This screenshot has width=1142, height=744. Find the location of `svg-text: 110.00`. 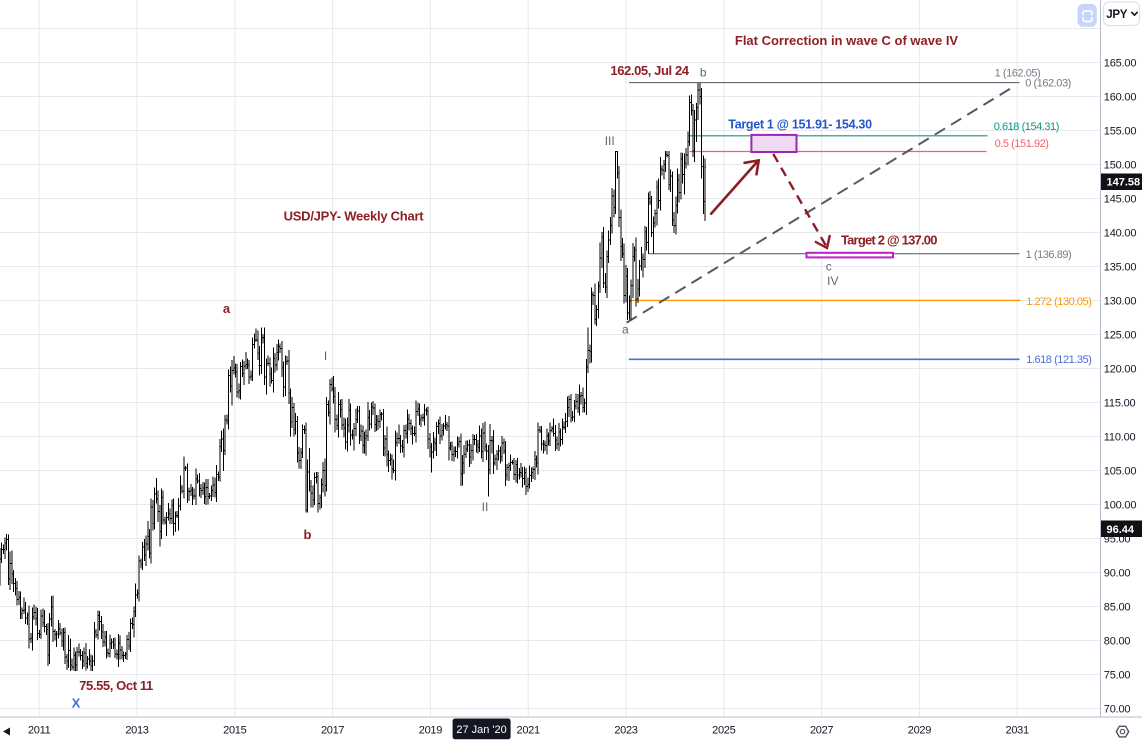

svg-text: 110.00 is located at coordinates (1120, 438).